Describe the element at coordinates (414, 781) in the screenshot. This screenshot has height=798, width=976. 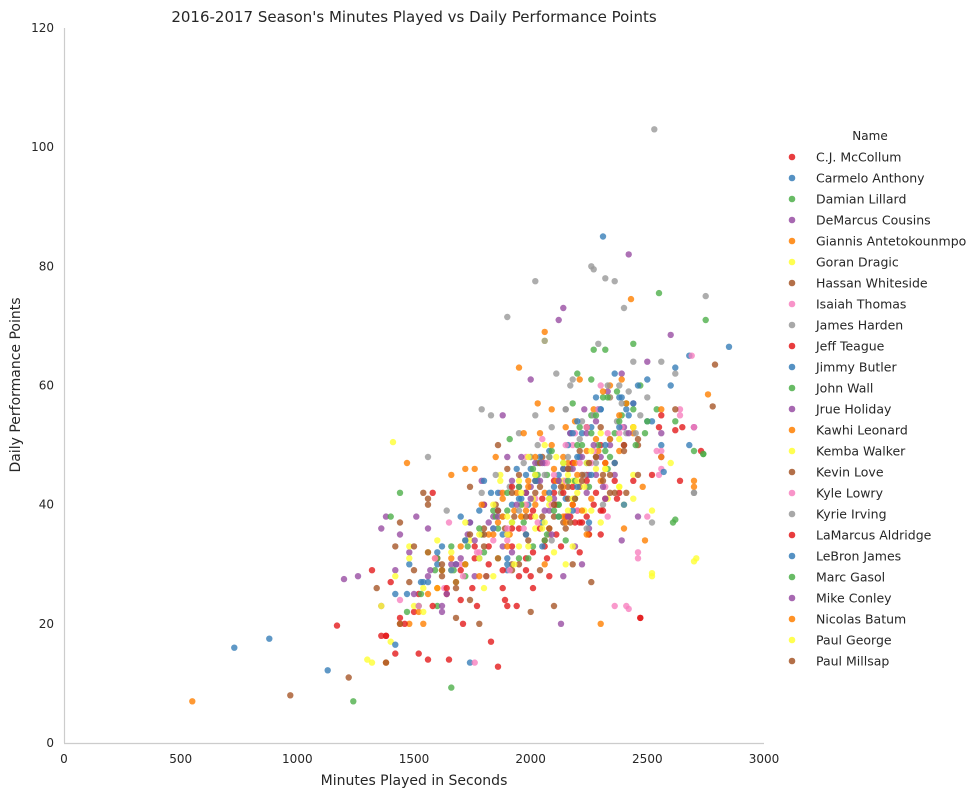
I see `x-axis-label: Minutes Played in Seconds` at that location.